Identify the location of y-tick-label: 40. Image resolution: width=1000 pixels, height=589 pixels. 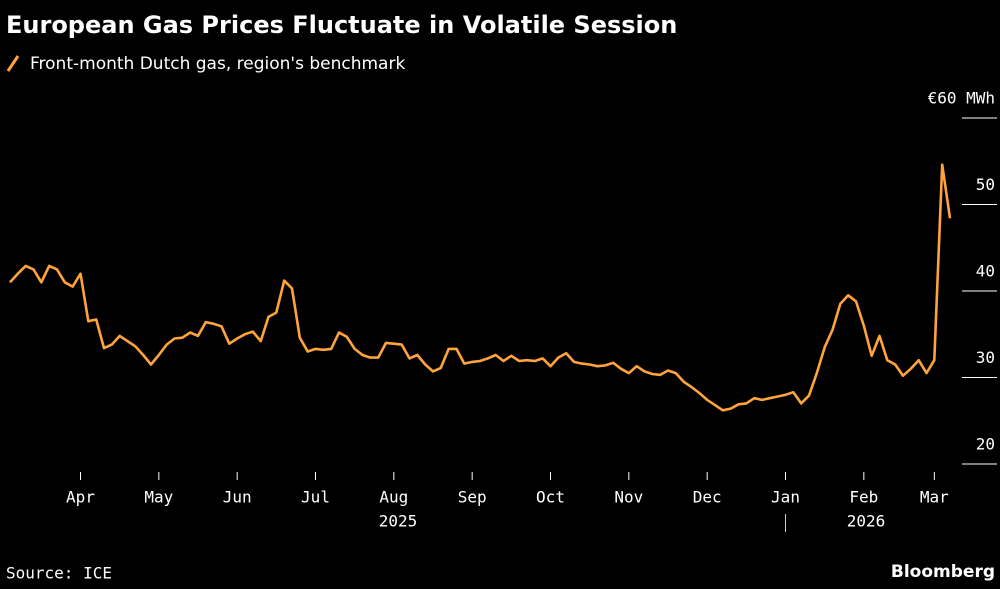
(985, 270).